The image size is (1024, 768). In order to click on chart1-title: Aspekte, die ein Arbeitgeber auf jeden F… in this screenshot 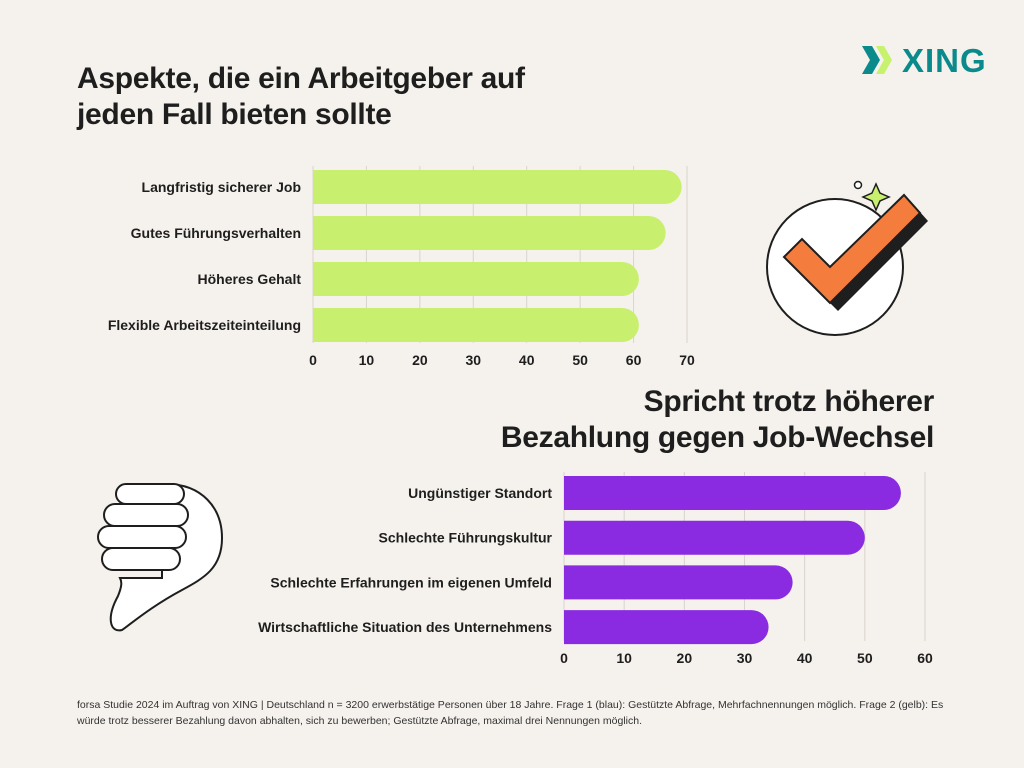, I will do `click(337, 97)`.